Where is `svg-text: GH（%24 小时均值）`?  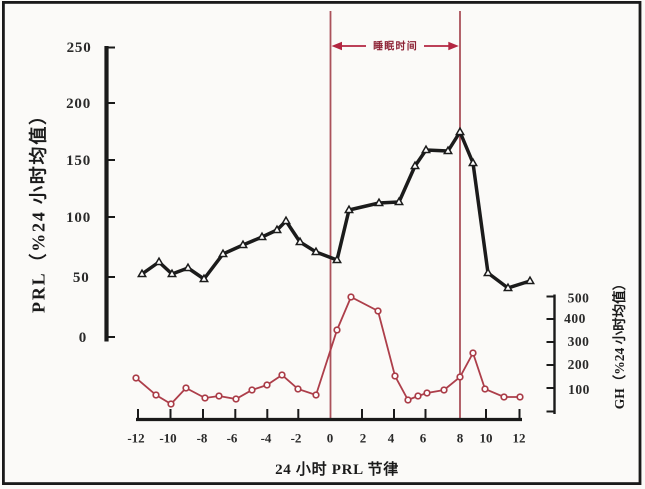 svg-text: GH（%24 小时均值） is located at coordinates (619, 343).